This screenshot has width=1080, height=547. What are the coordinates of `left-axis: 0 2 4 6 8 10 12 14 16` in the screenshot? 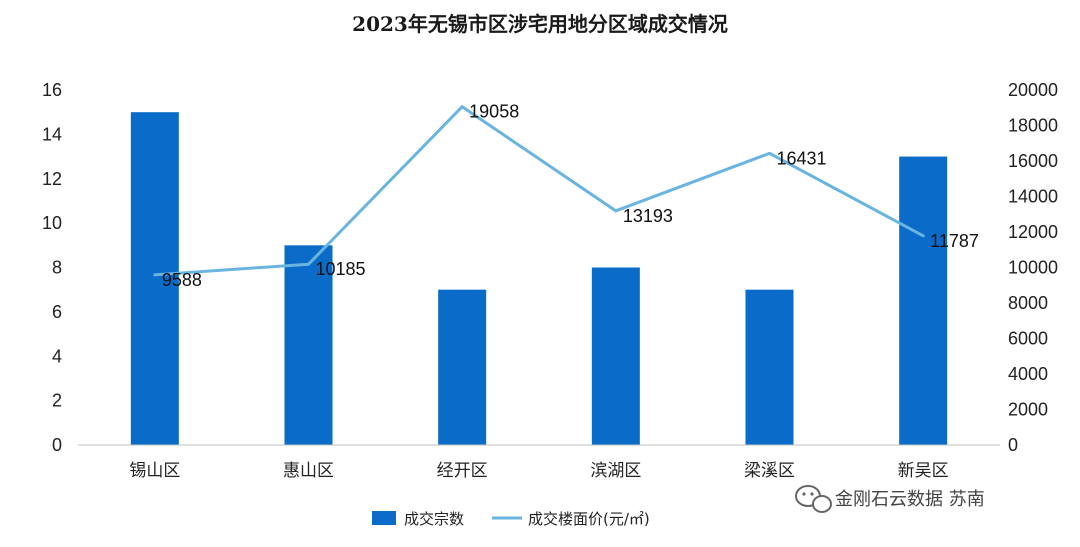 It's located at (52, 267).